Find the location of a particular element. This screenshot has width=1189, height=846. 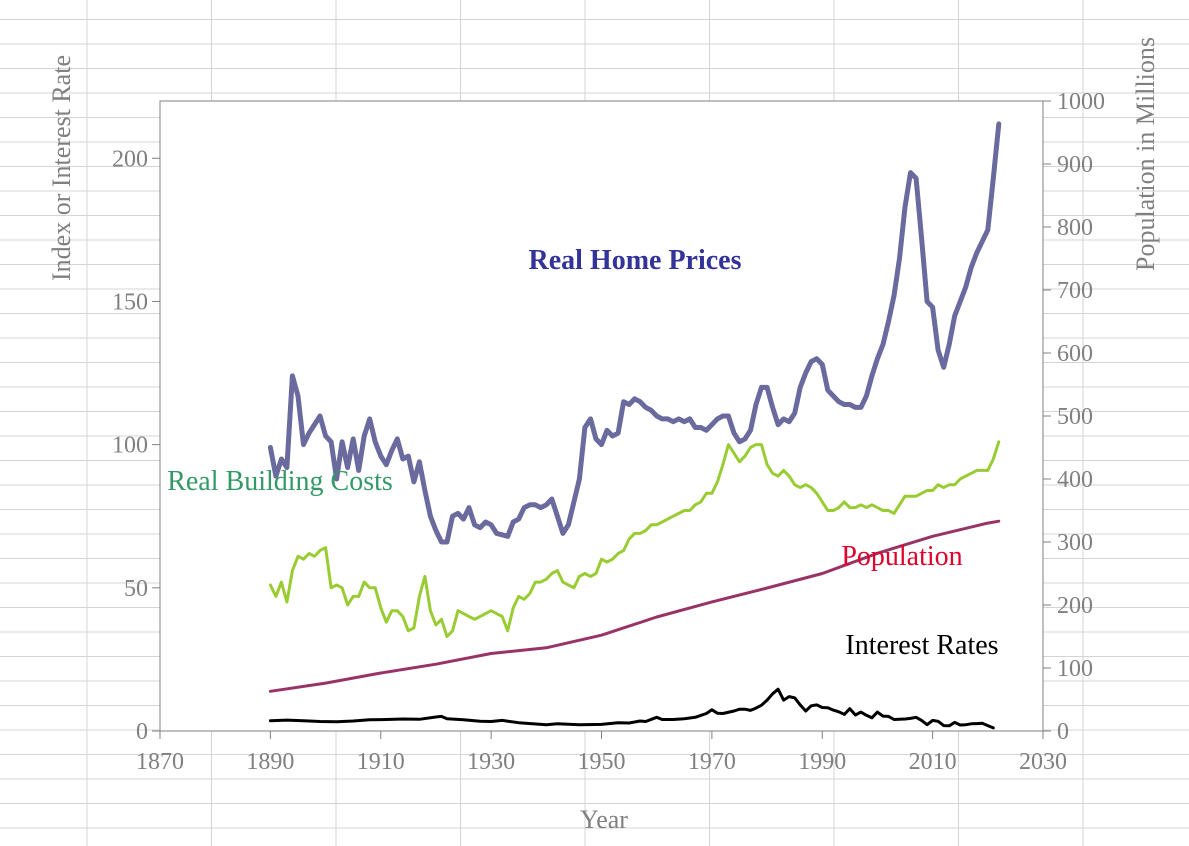

right-y-tick-label: 700 is located at coordinates (1075, 291).